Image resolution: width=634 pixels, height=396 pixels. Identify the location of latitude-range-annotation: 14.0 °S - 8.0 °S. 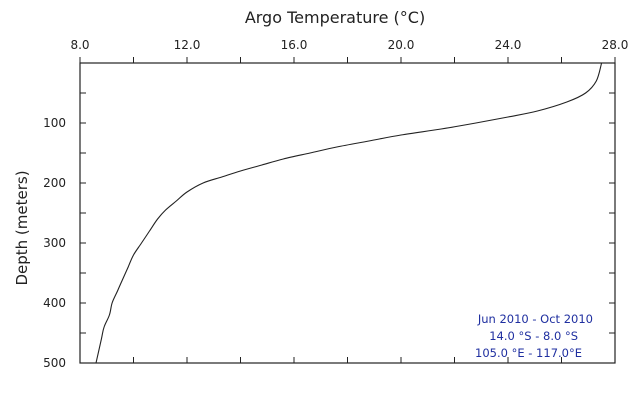
(533, 336).